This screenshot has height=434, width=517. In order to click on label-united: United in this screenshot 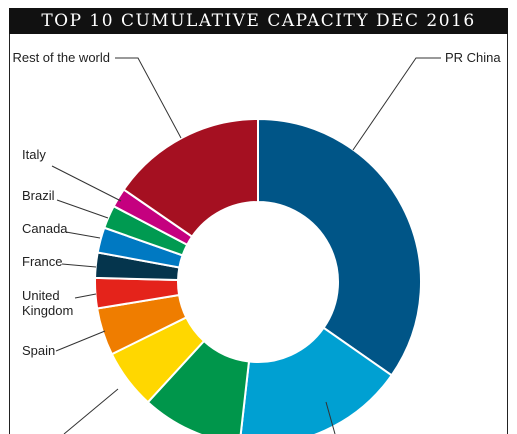, I will do `click(41, 295)`.